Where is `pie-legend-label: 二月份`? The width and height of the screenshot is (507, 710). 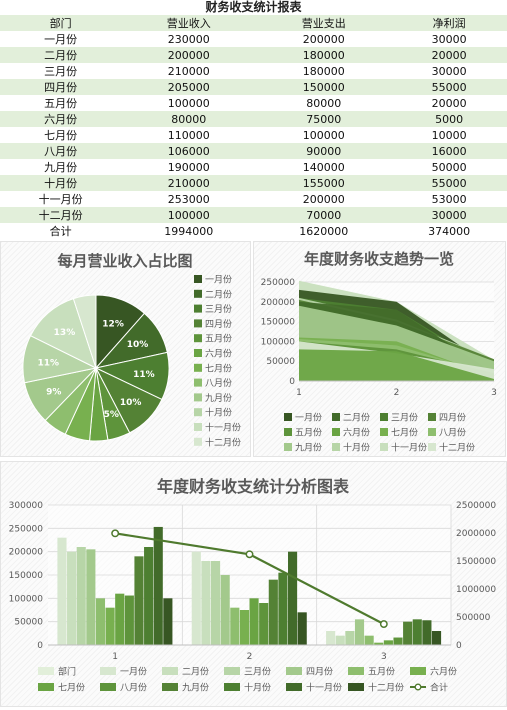 pie-legend-label: 二月份 is located at coordinates (218, 294).